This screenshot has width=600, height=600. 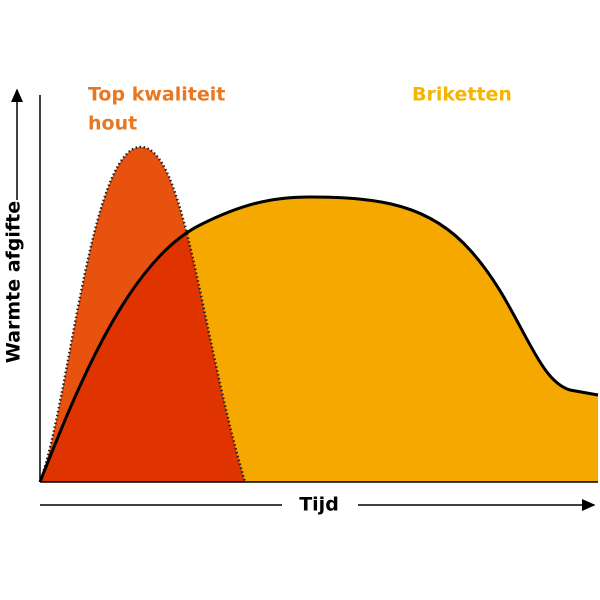 I want to click on y-axis-label: Warmte afgifte, so click(x=14, y=282).